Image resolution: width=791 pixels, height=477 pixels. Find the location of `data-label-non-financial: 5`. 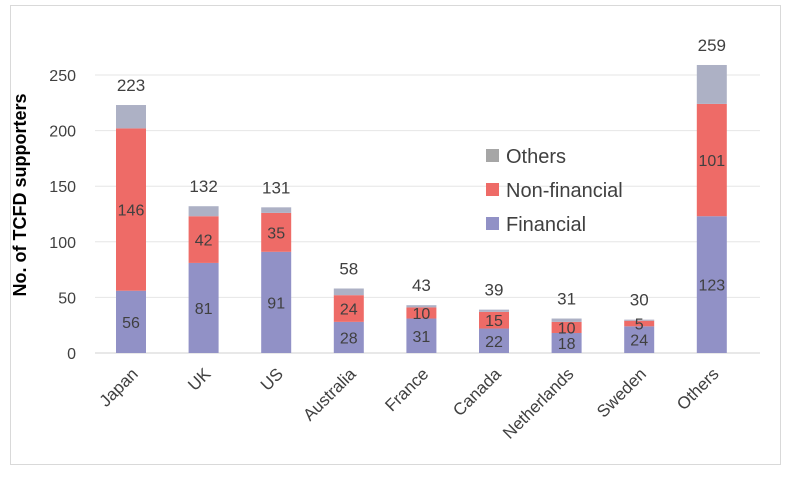

data-label-non-financial: 5 is located at coordinates (639, 325).